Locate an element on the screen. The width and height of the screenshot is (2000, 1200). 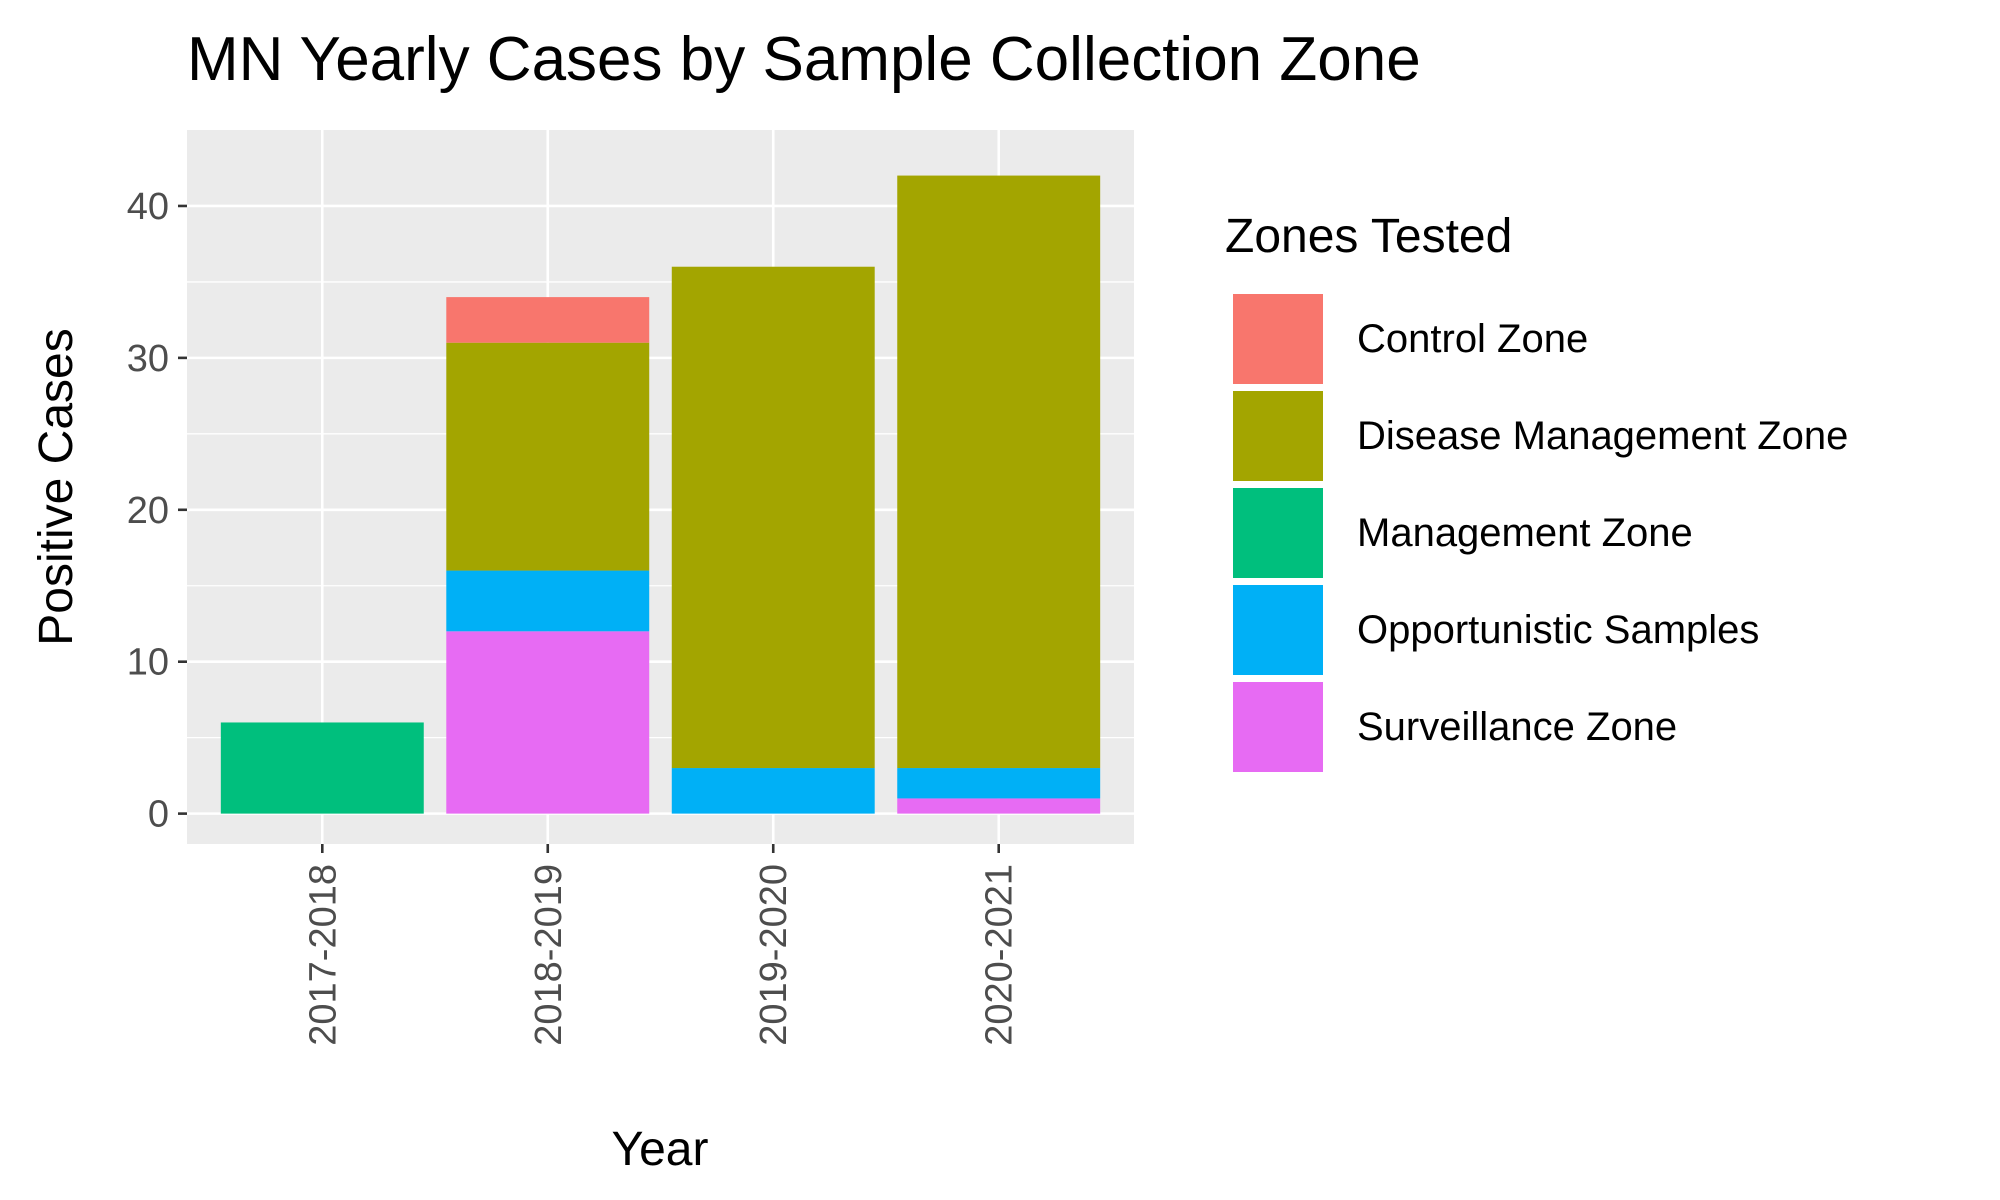
bar-opportunistic-samples-2020-2021 is located at coordinates (999, 783).